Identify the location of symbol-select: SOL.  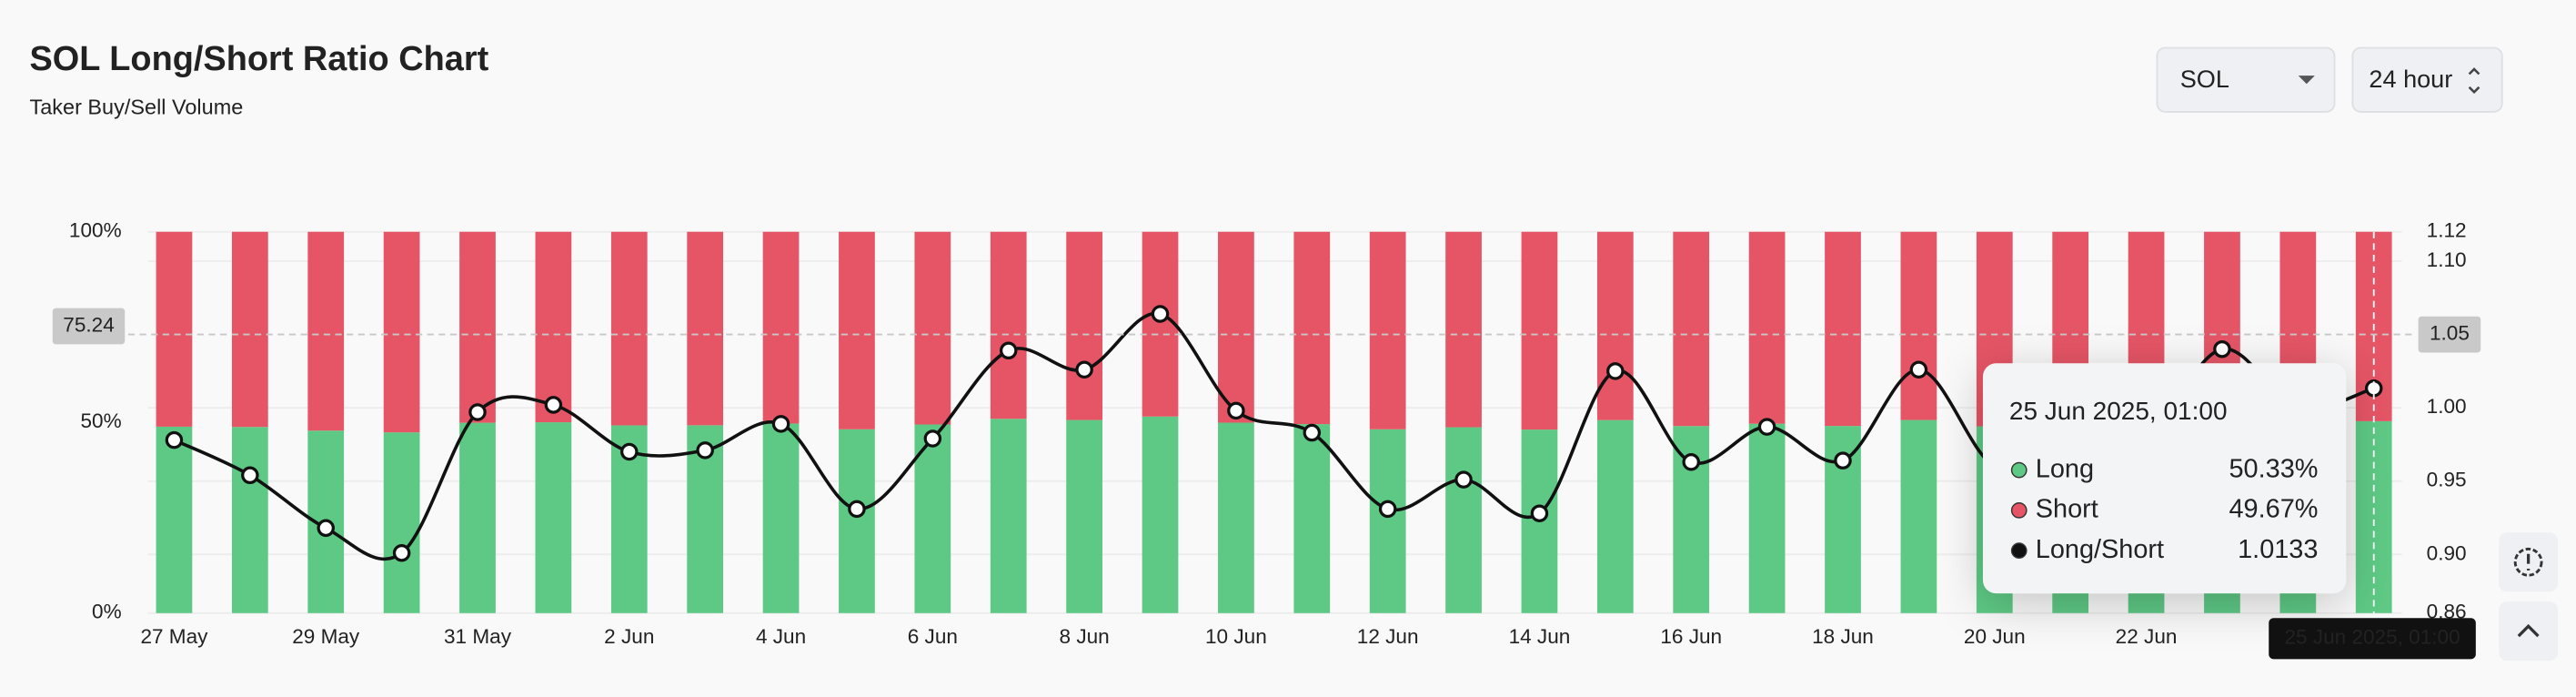
(2246, 79).